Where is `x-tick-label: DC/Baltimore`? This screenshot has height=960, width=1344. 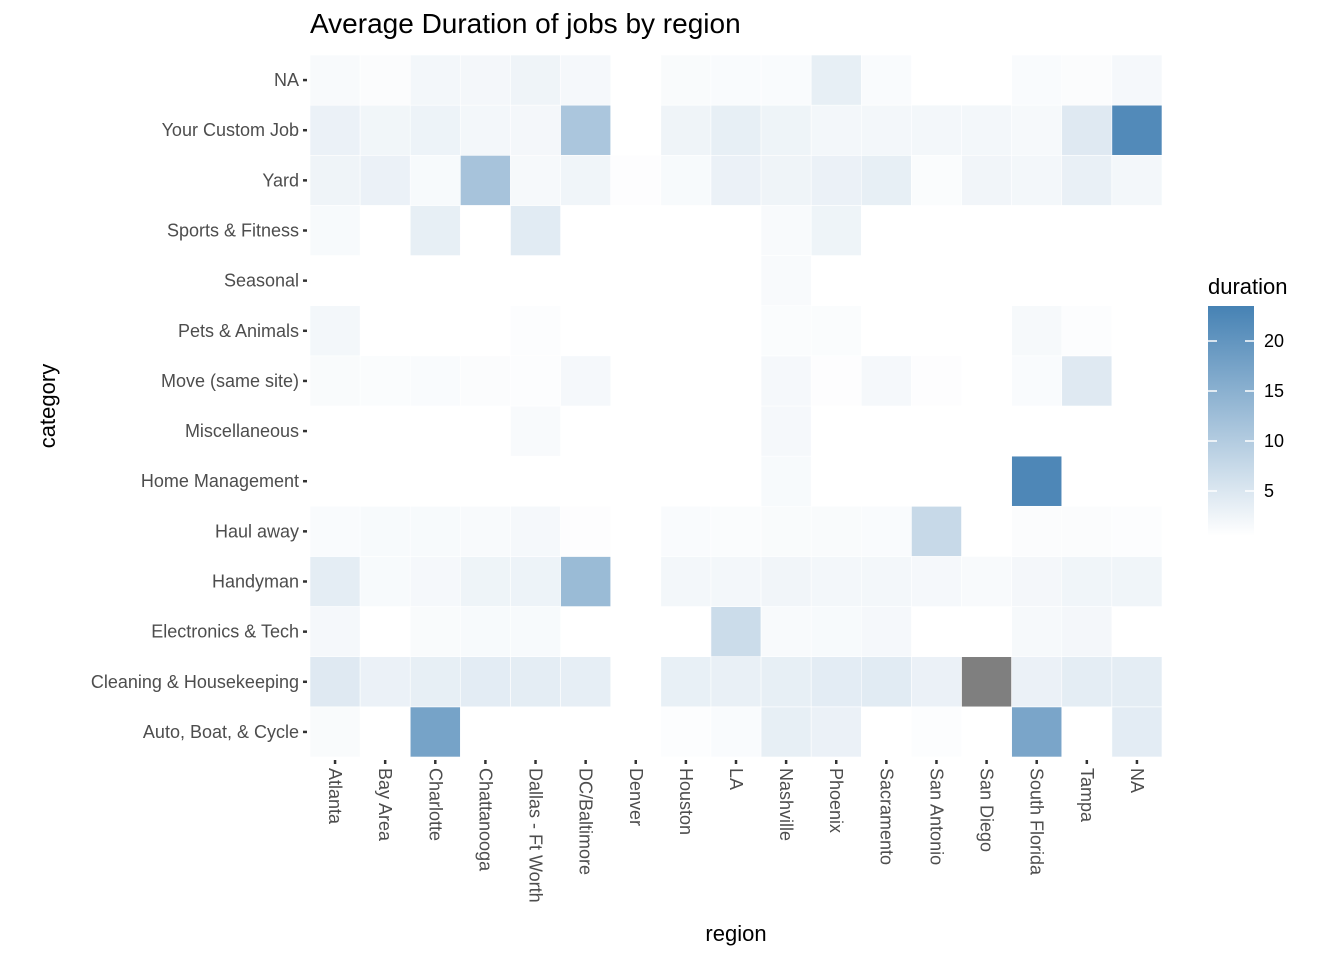
x-tick-label: DC/Baltimore is located at coordinates (586, 821).